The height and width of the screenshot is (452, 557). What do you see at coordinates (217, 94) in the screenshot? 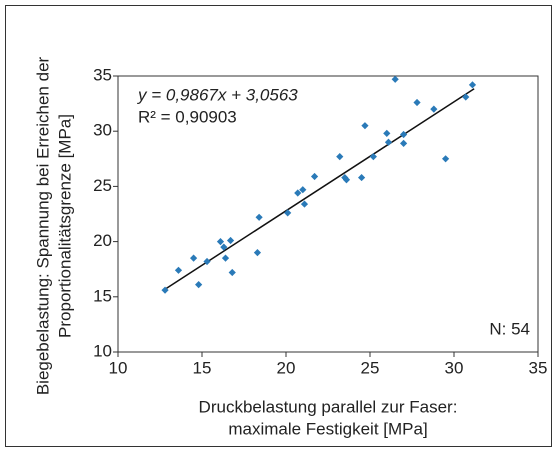
I see `equation: y = 0,9867x + 3,0563` at bounding box center [217, 94].